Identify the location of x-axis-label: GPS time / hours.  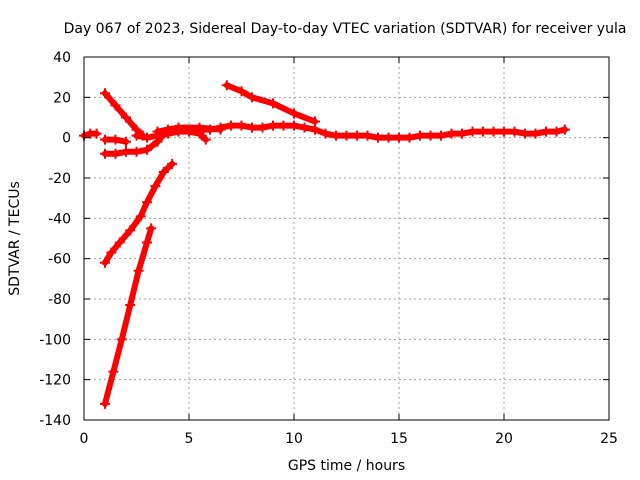
(346, 466).